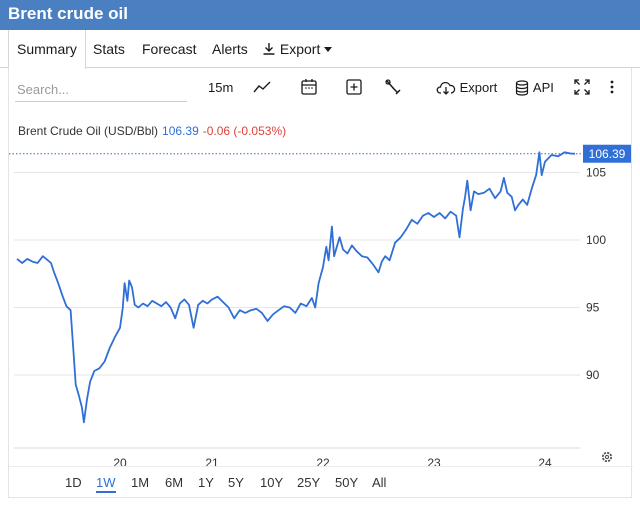 The height and width of the screenshot is (505, 640). I want to click on page-title: Brent crude oil, so click(68, 13).